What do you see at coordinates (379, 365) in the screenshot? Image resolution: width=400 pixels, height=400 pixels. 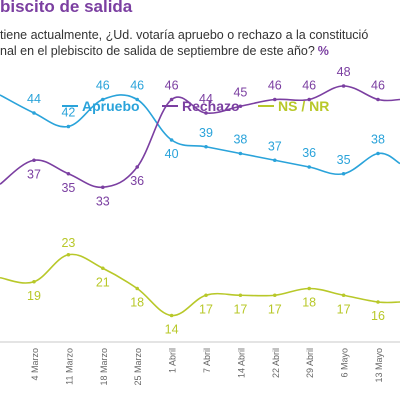 I see `x-tick-label: 13 Mayo` at bounding box center [379, 365].